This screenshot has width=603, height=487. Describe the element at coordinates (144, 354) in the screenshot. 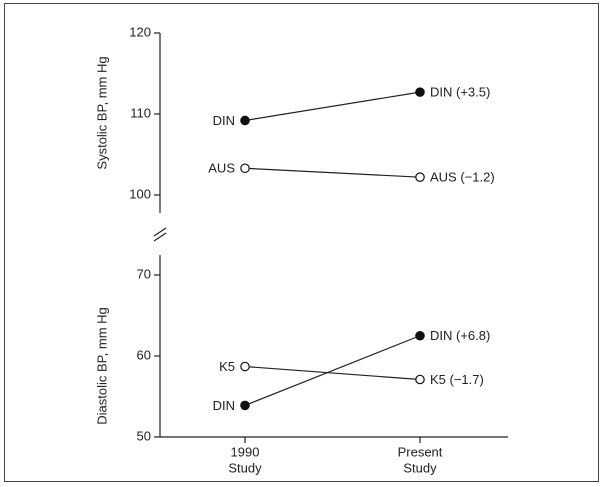

I see `y-tick-label: 60` at that location.